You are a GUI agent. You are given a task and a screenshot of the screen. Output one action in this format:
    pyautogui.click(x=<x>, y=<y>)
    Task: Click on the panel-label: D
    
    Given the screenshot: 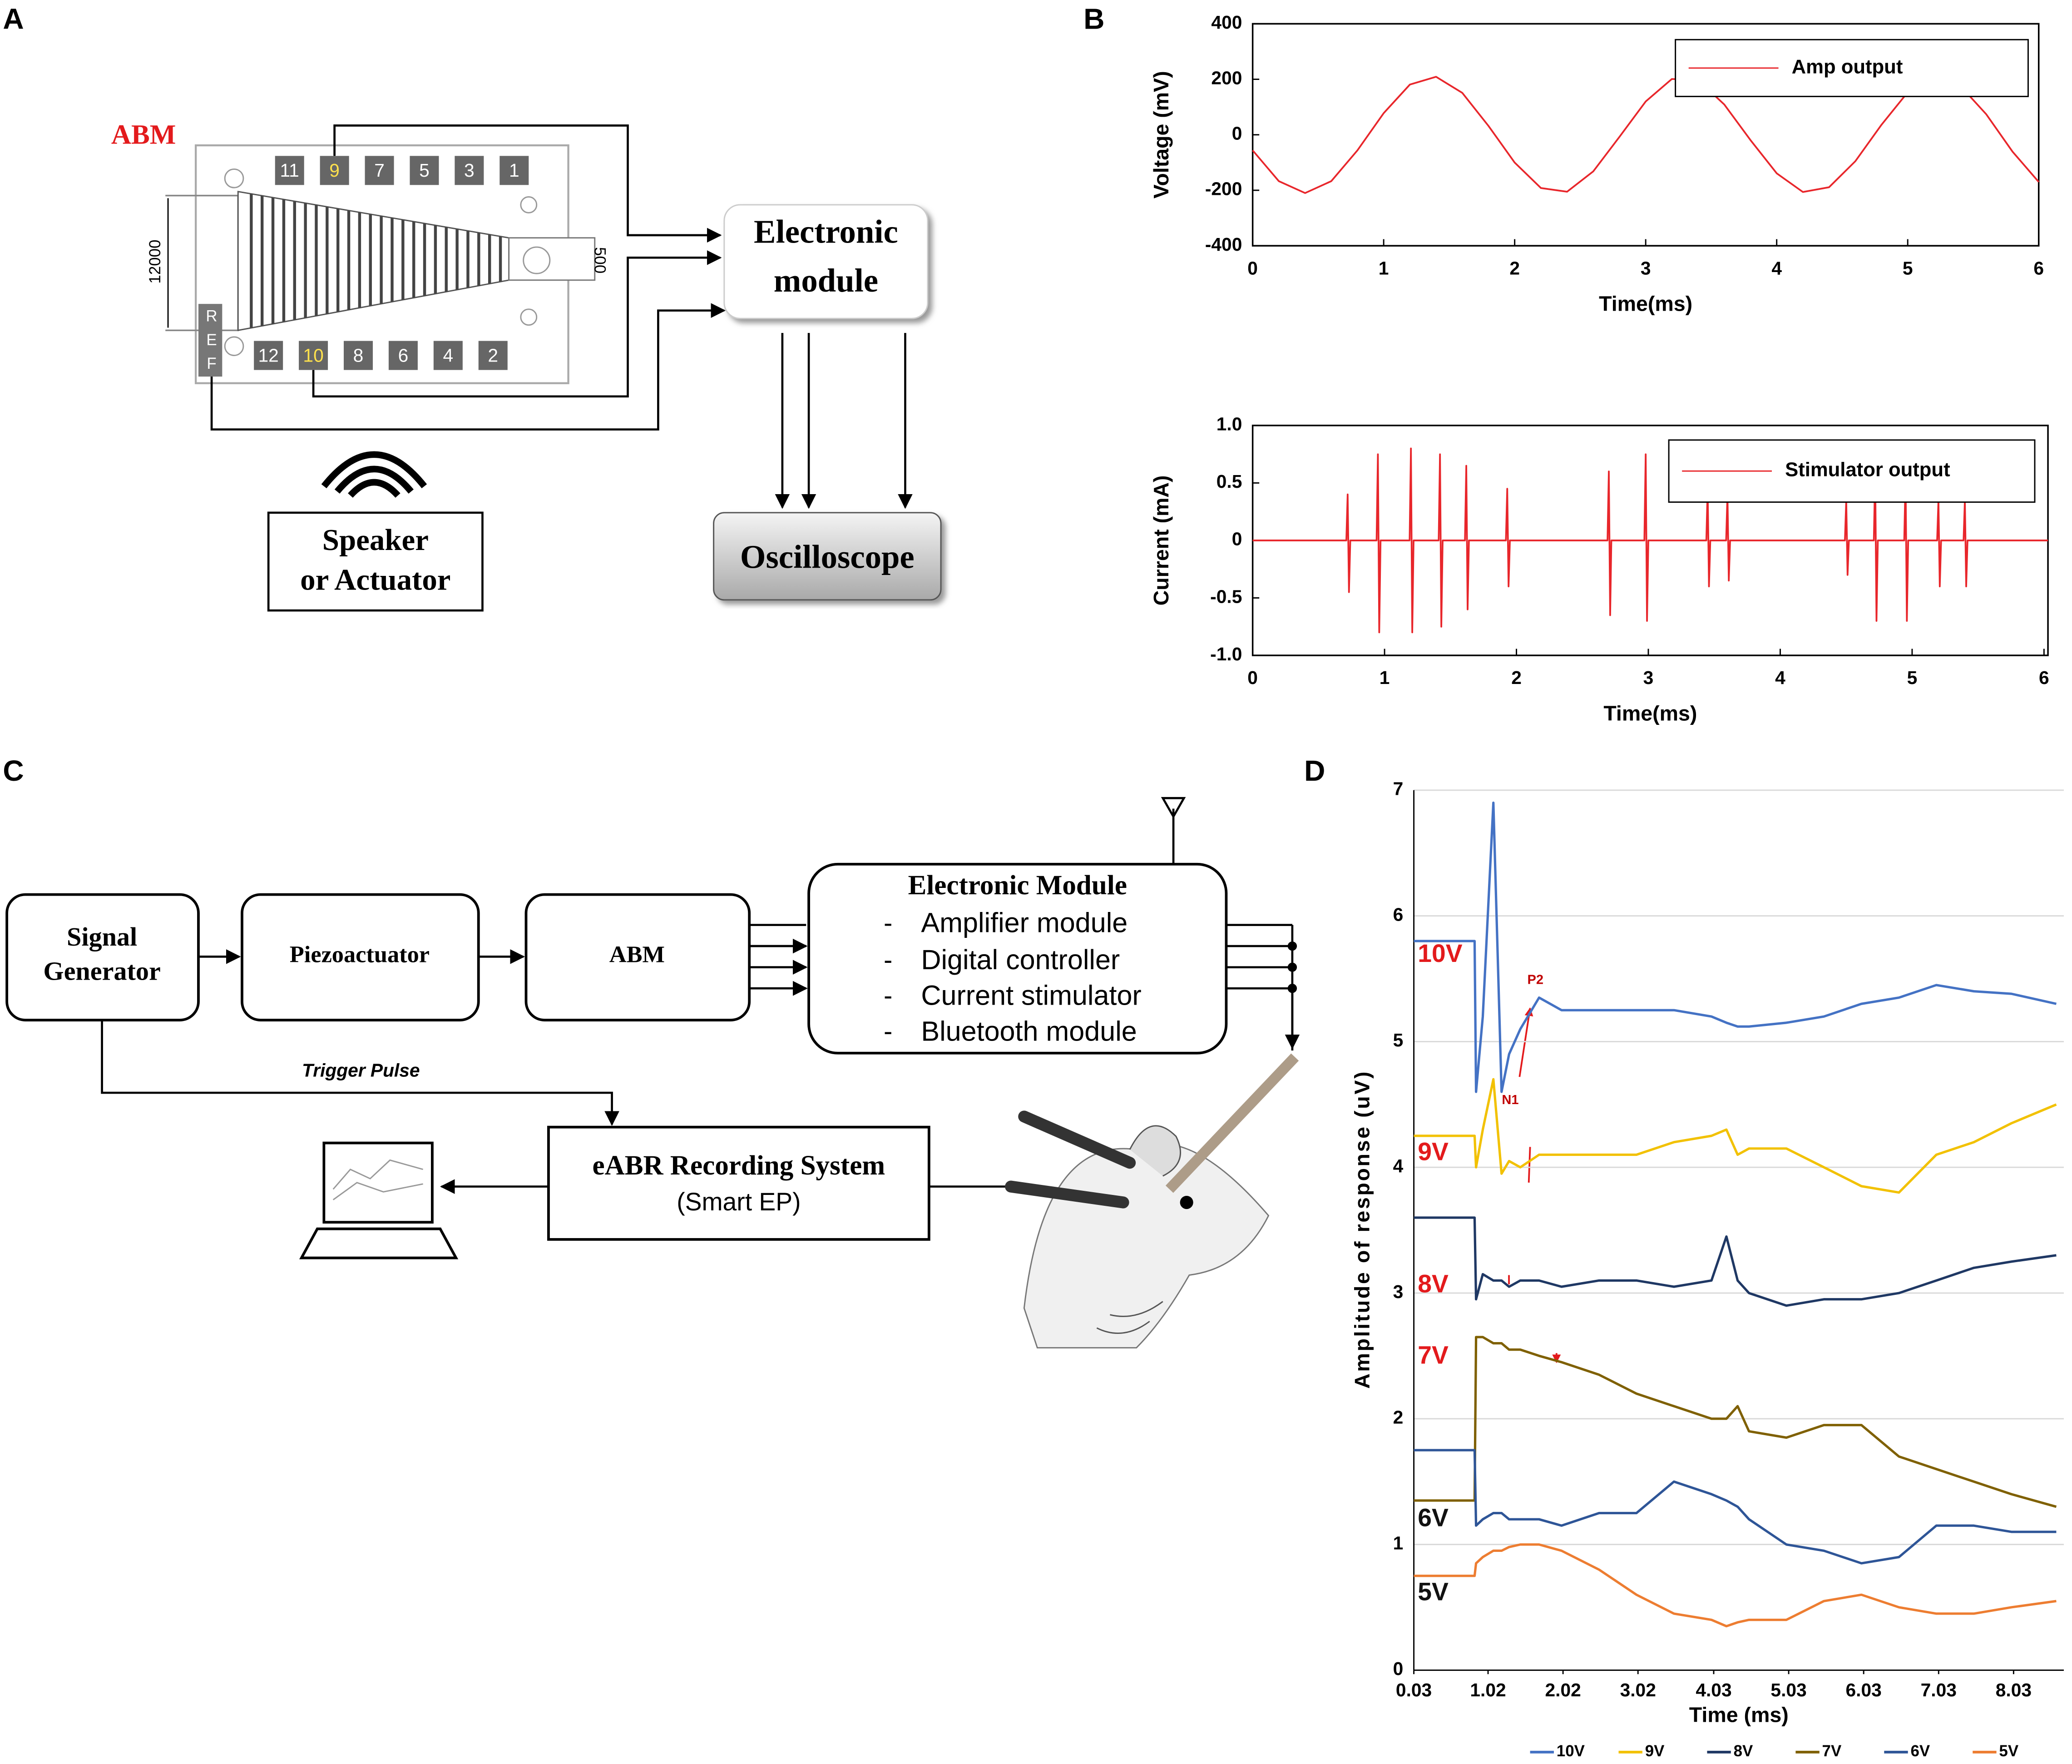 What is the action you would take?
    pyautogui.click(x=1314, y=770)
    